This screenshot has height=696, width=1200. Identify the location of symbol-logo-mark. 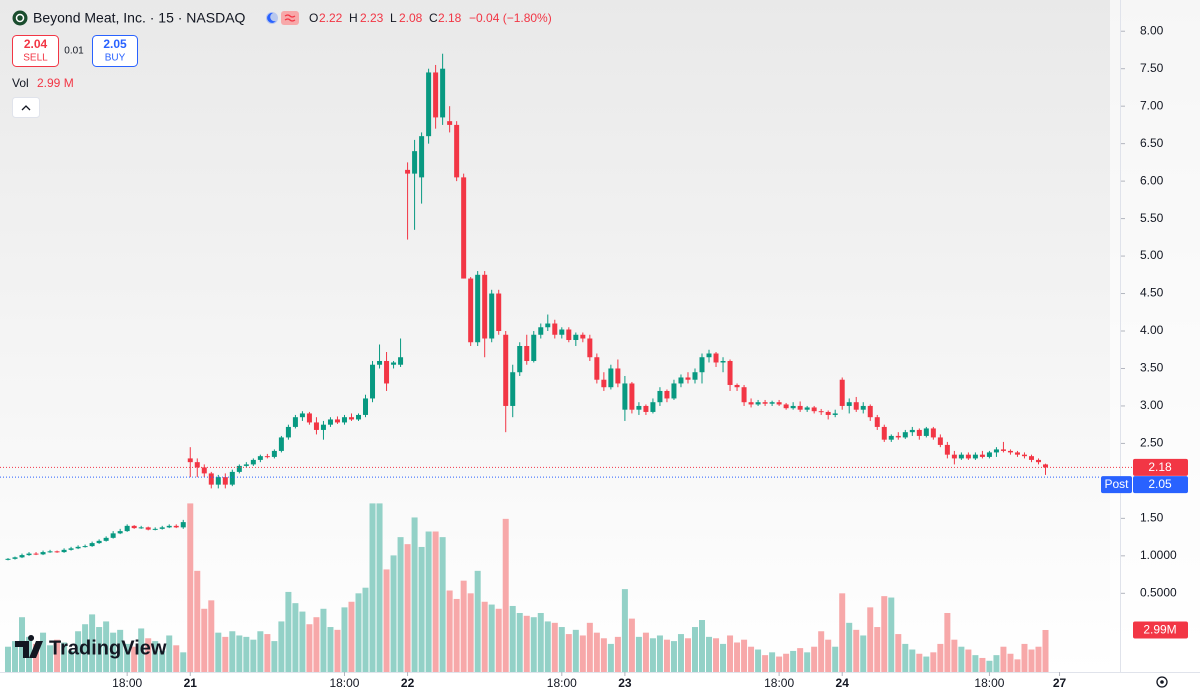
(20, 18).